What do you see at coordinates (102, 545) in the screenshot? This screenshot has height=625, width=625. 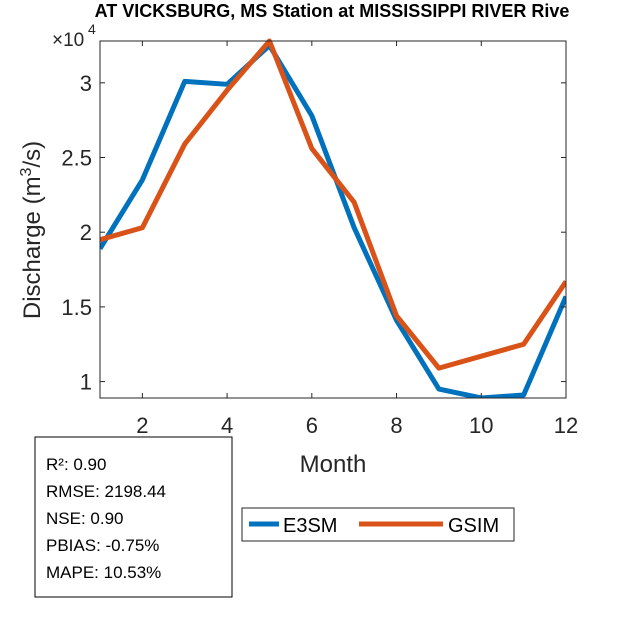 I see `stat-pbias: PBIAS: -0.75%` at bounding box center [102, 545].